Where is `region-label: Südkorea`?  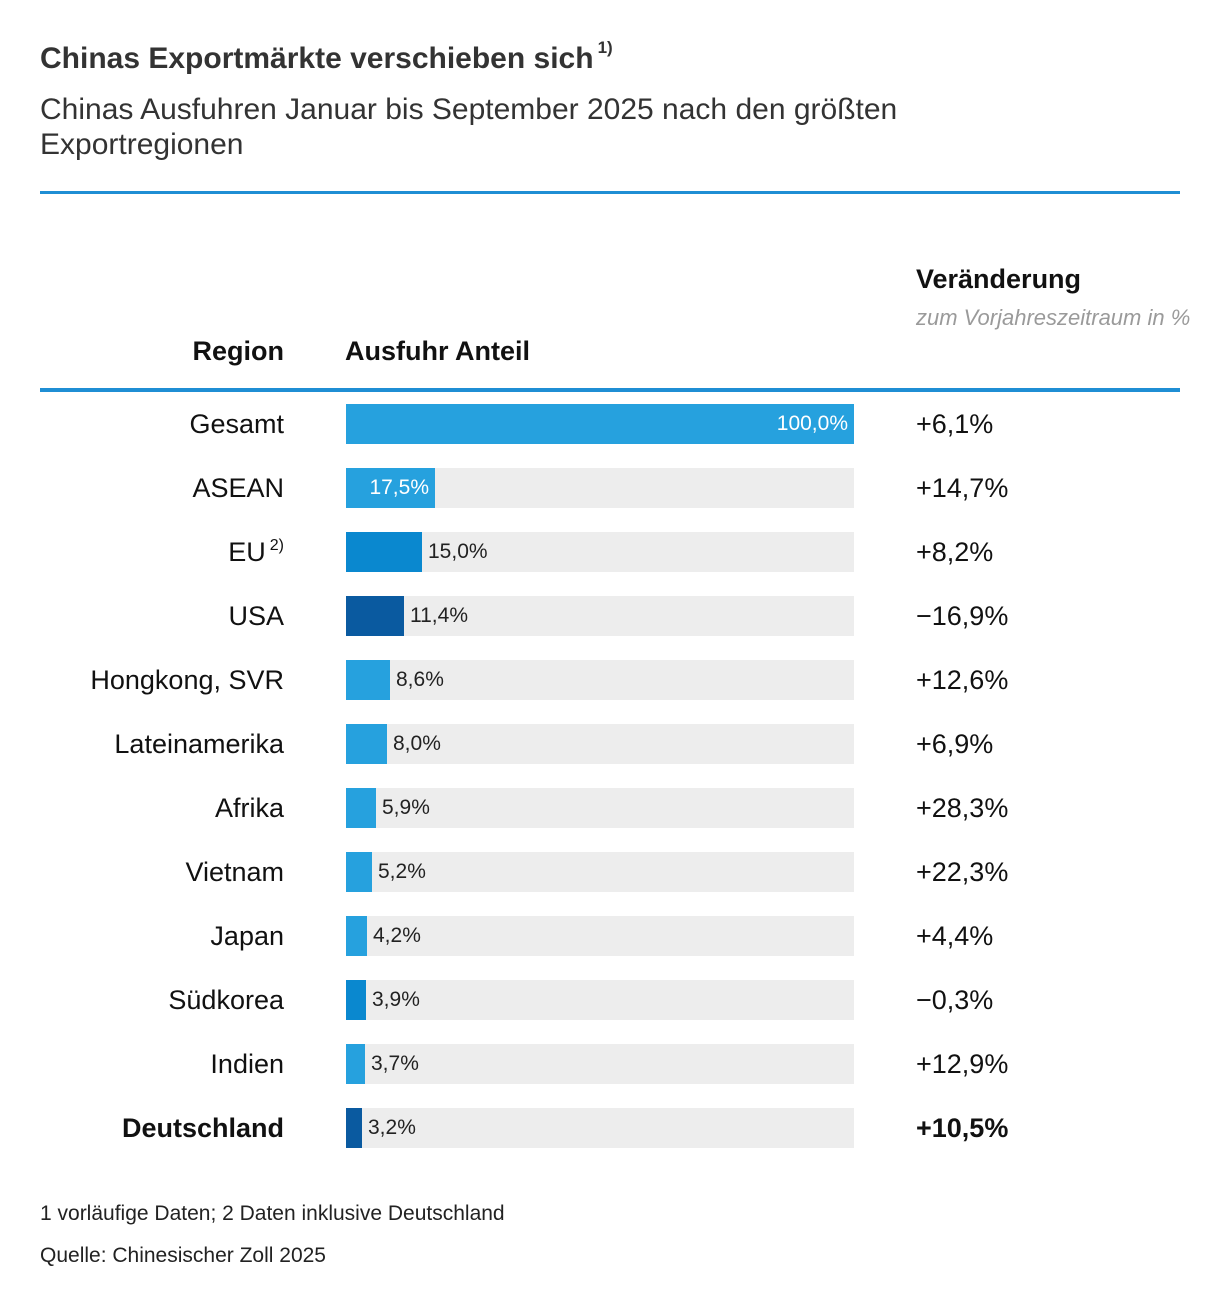
region-label: Südkorea is located at coordinates (226, 1000).